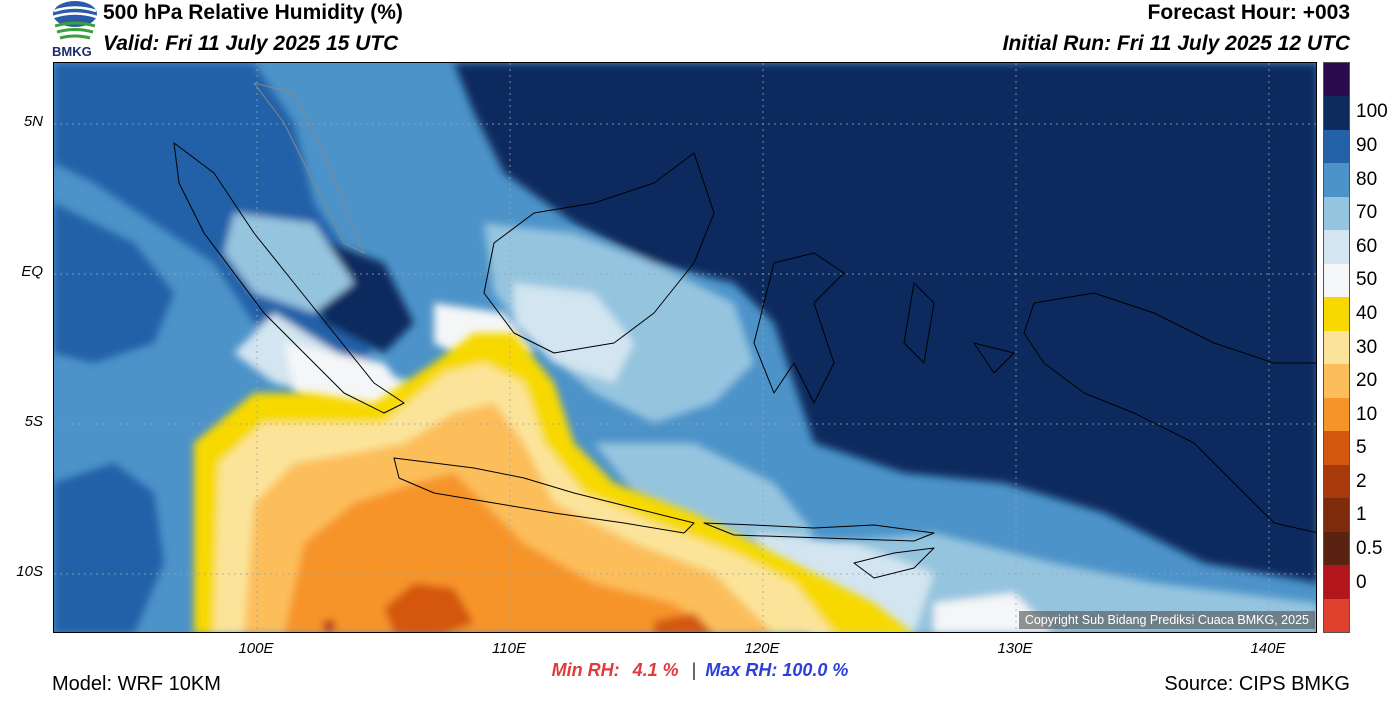  I want to click on x-tick-100e: 100E, so click(256, 648).